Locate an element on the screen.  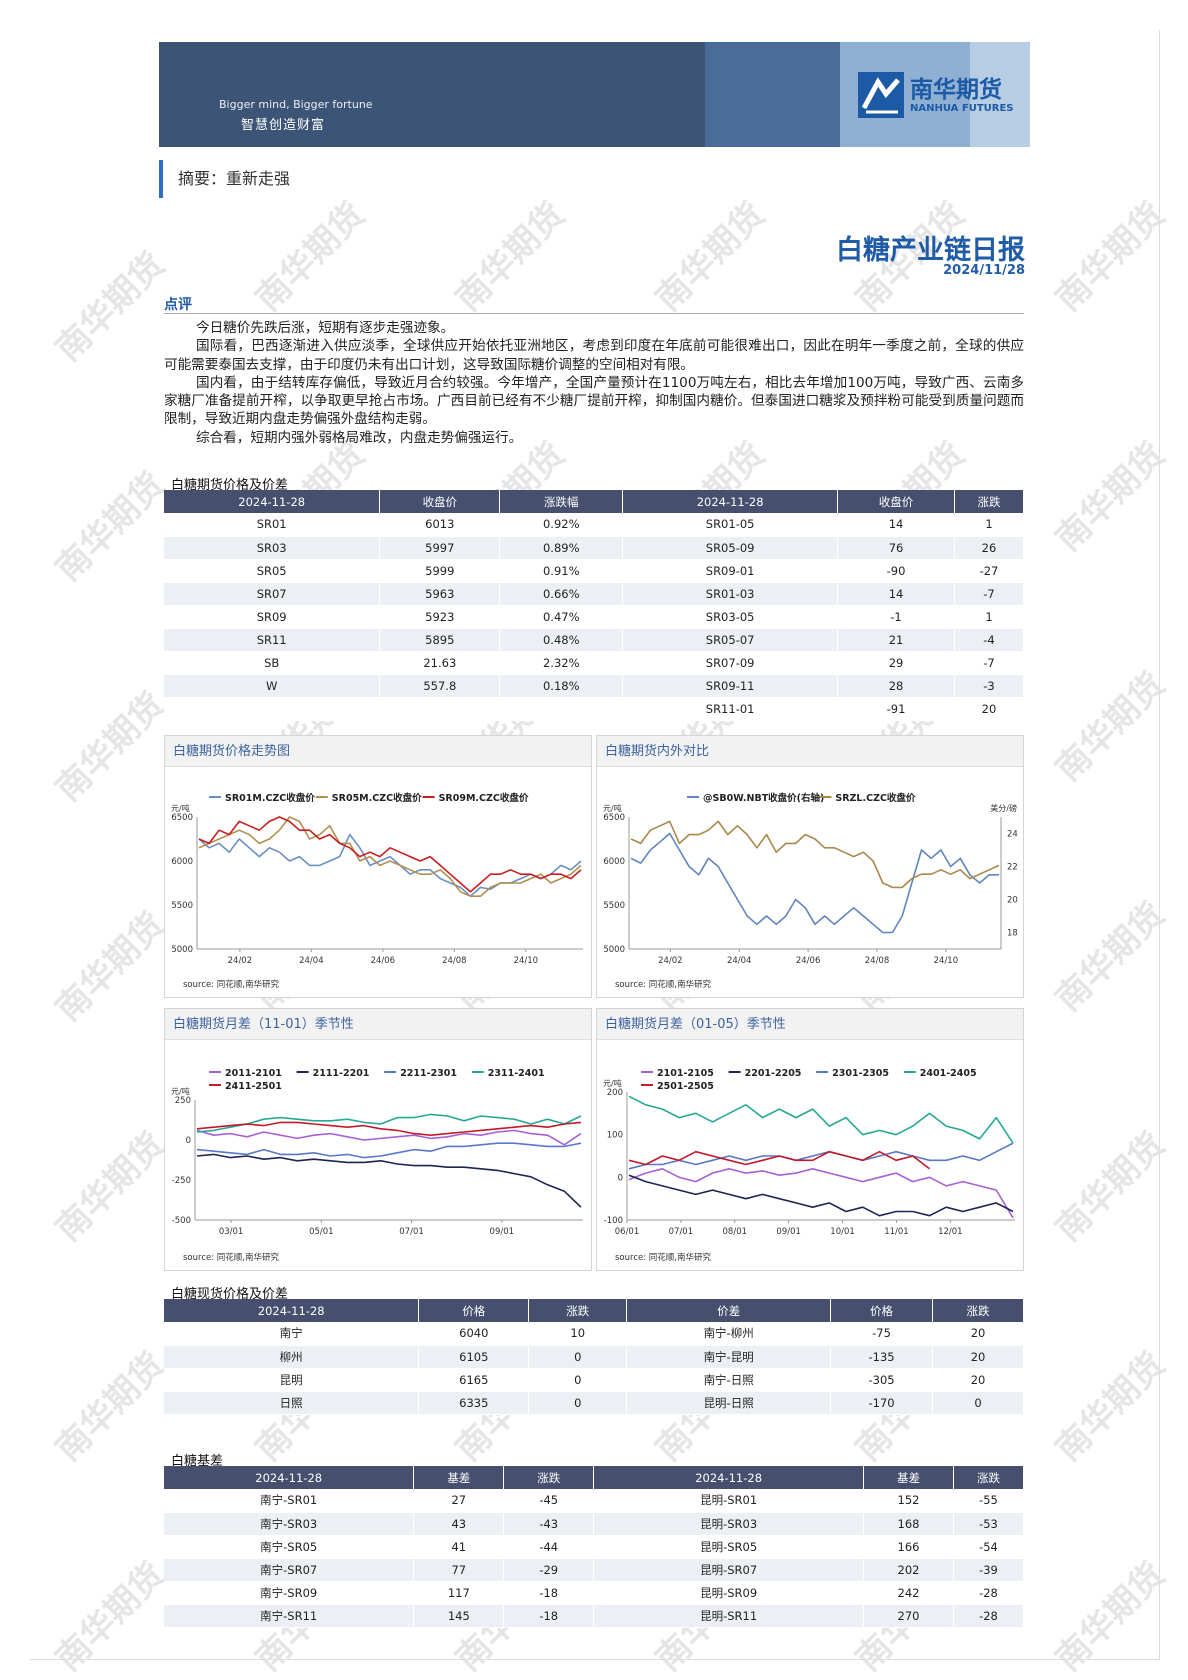
table-cell: -305 is located at coordinates (882, 1380).